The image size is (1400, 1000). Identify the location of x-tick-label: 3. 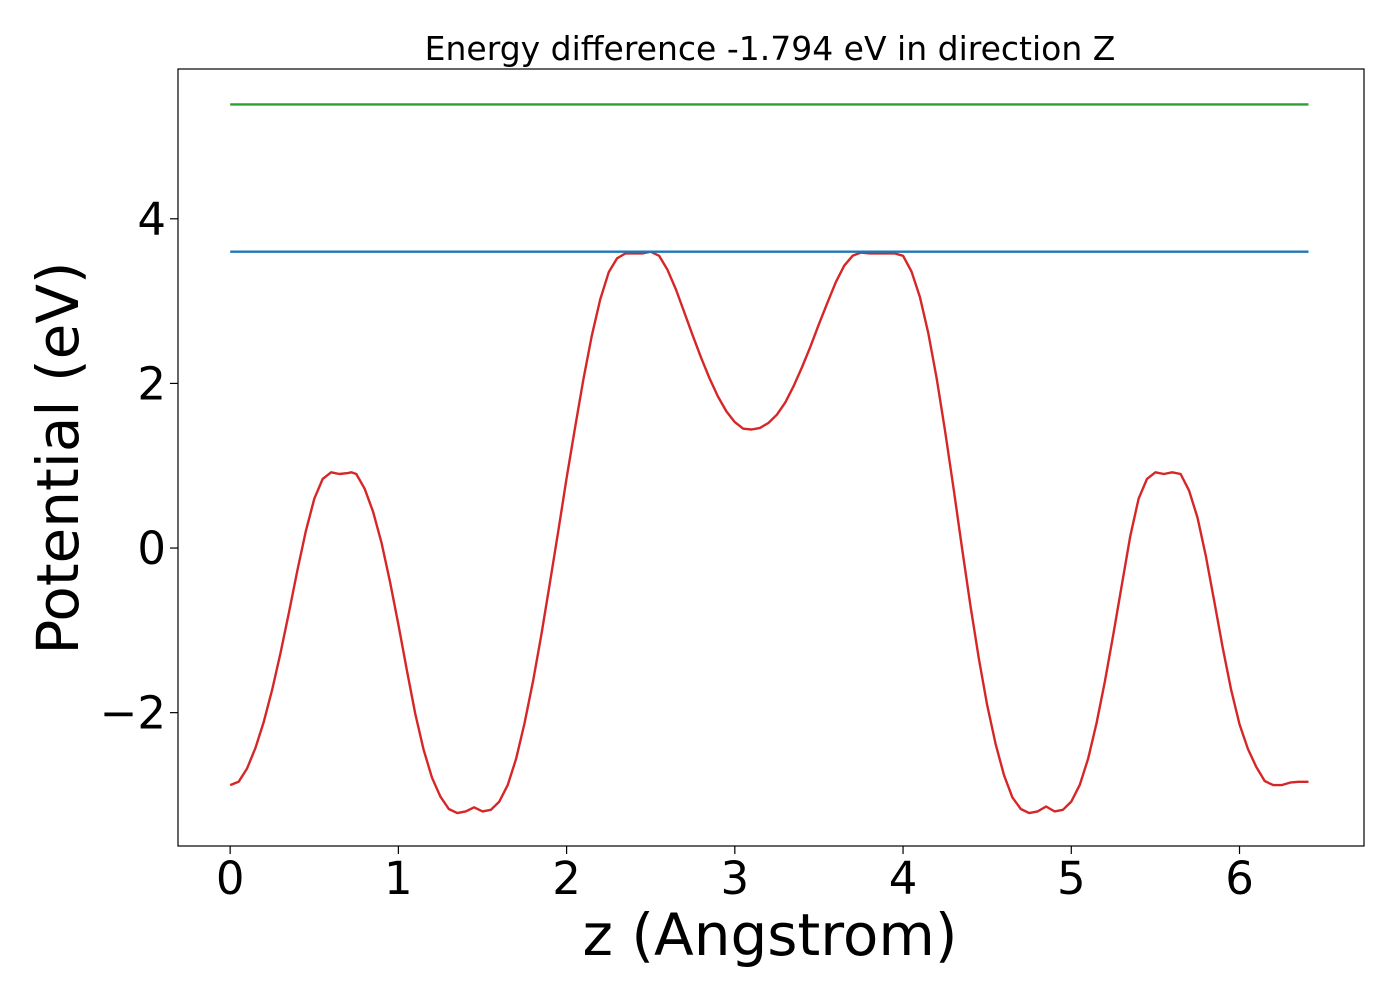
(735, 878).